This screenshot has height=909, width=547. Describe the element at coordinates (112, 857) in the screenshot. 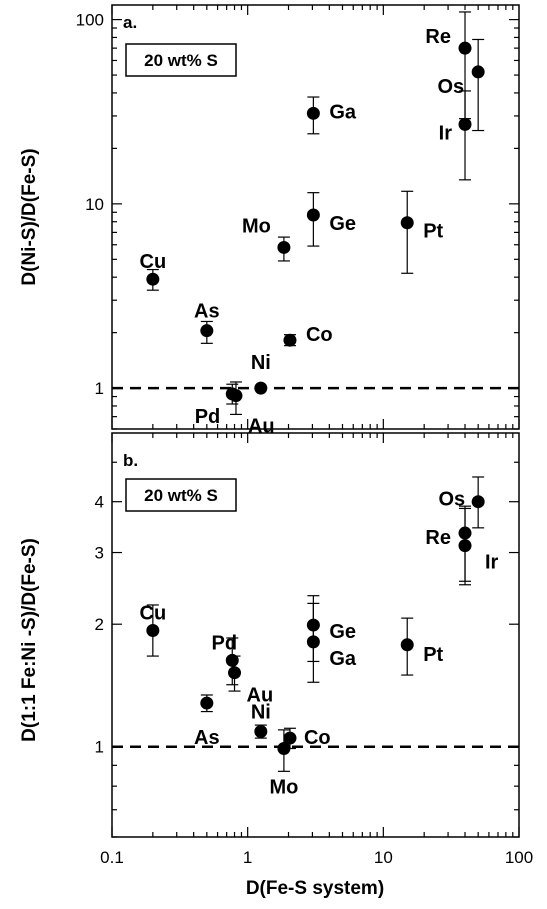

I see `x-tick-label: 0.1` at that location.